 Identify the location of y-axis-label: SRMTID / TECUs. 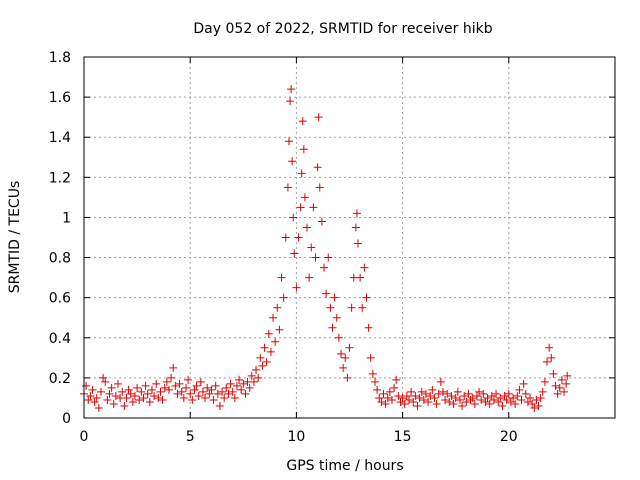
(15, 237).